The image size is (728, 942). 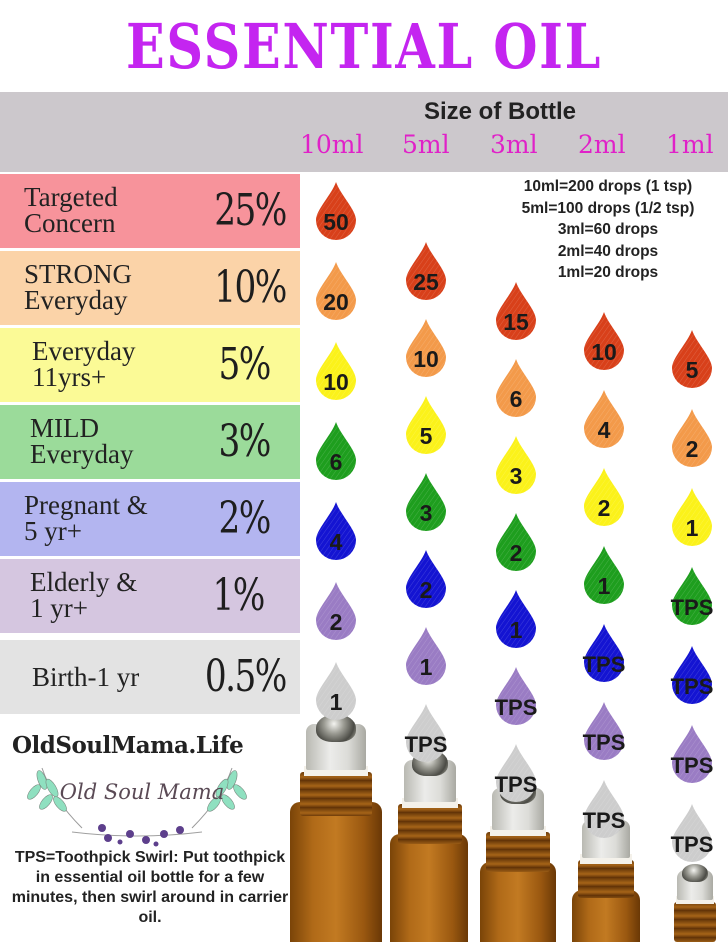 I want to click on row-elderly: Elderly & 1 yr+ 1%, so click(x=150, y=596).